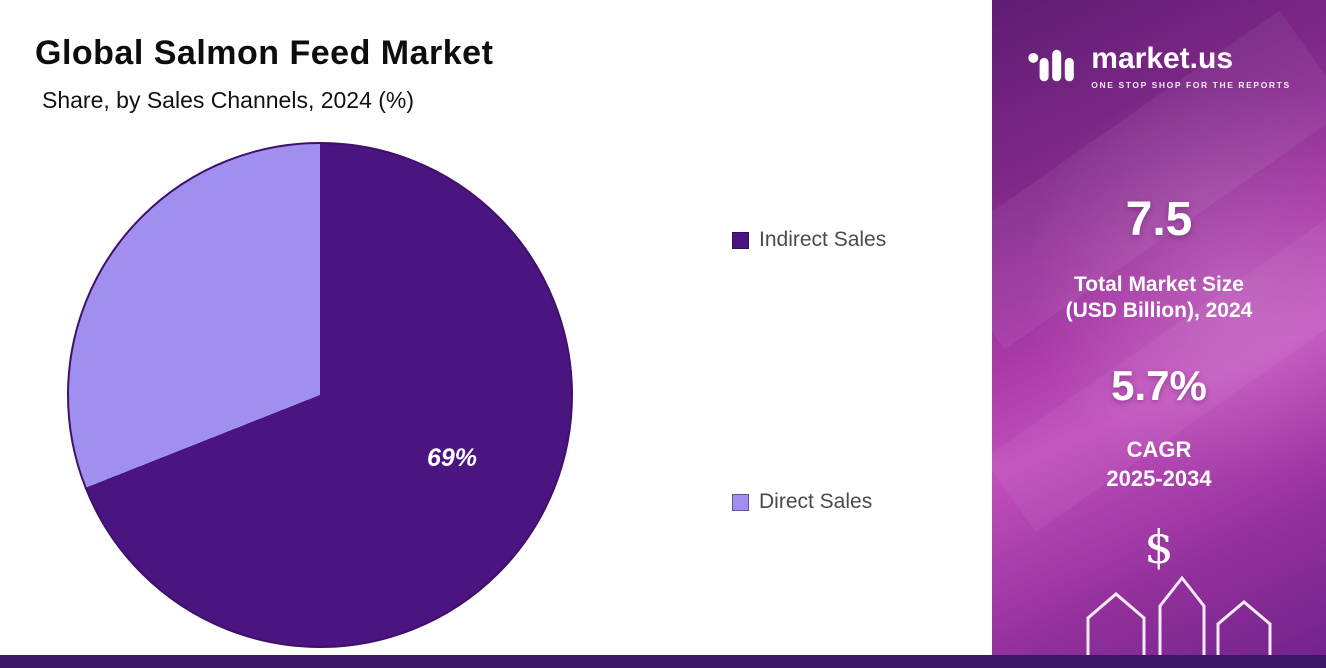  I want to click on legend-item-direct-sales: Direct Sales, so click(802, 502).